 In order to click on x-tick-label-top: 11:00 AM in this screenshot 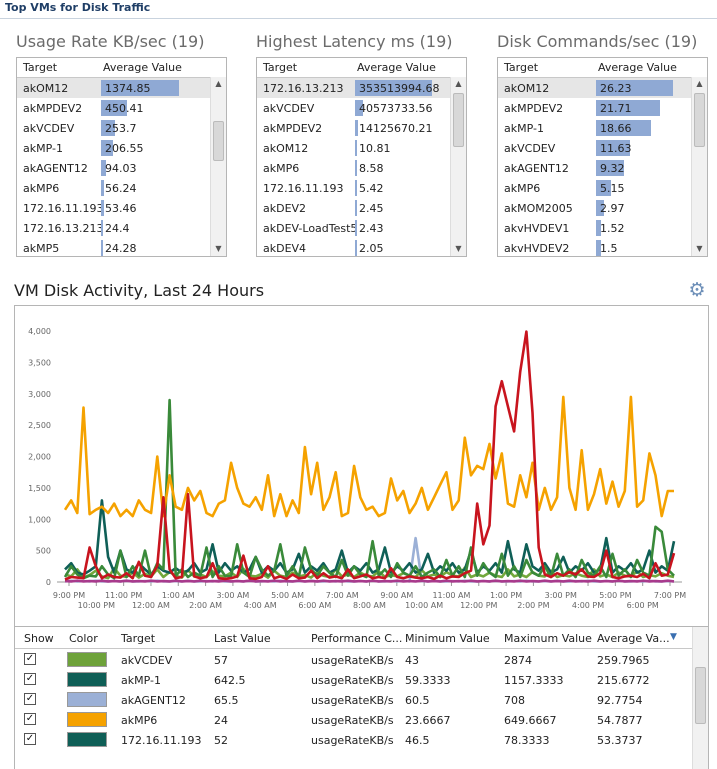, I will do `click(451, 595)`.